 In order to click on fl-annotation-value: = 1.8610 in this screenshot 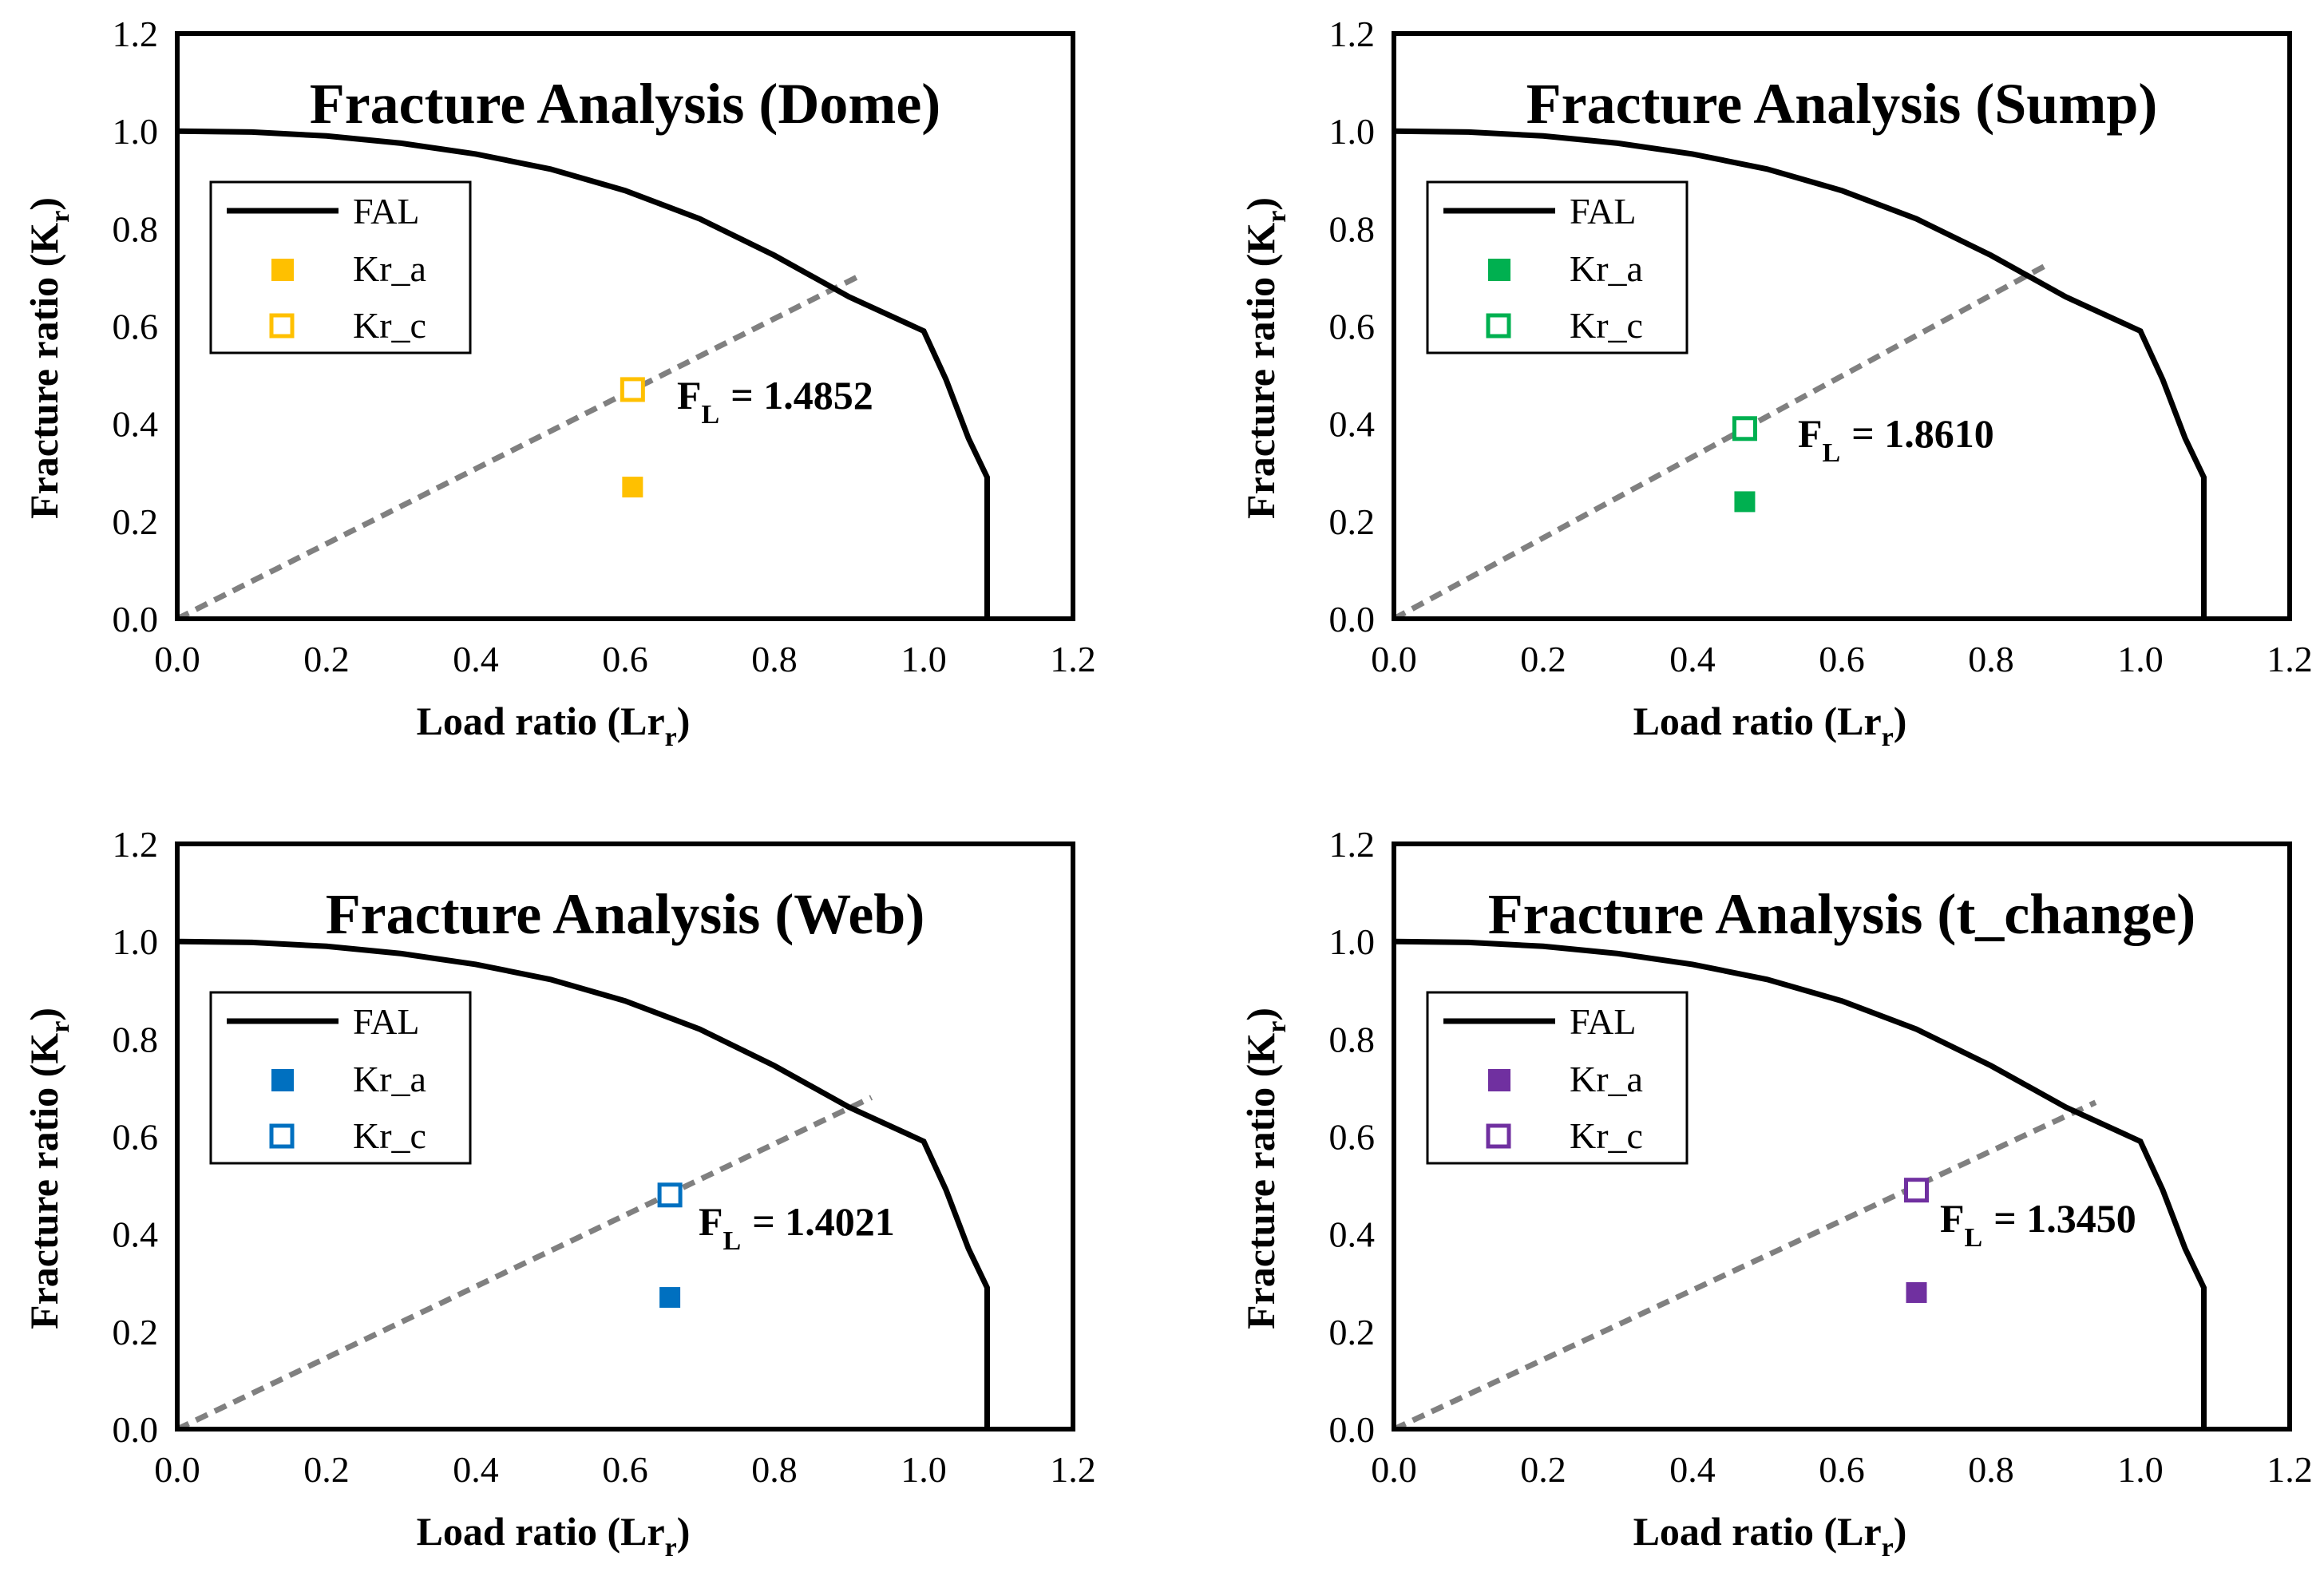, I will do `click(1922, 433)`.